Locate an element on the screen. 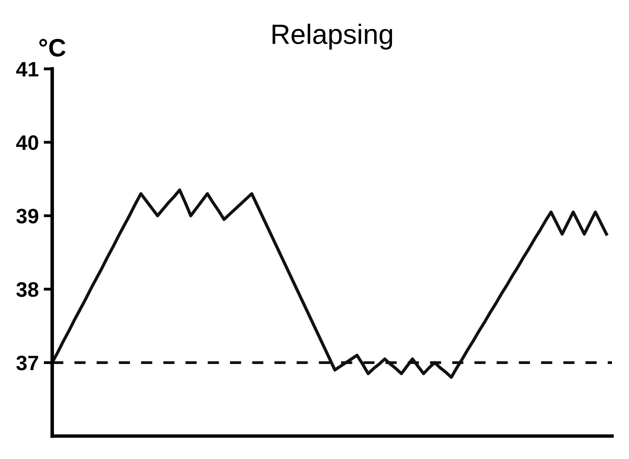 This screenshot has width=629, height=459. y-tick-label: 40 is located at coordinates (27, 142).